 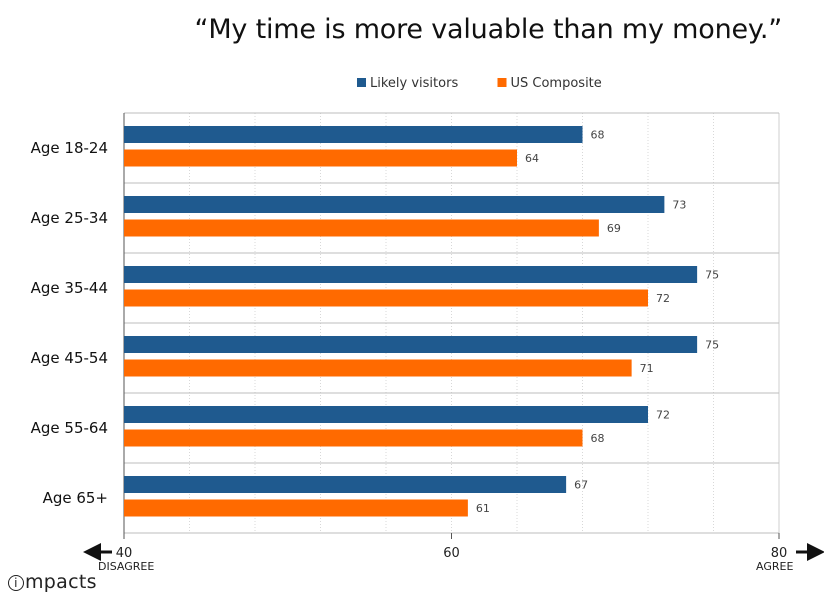 I want to click on data-label: 61, so click(x=483, y=508).